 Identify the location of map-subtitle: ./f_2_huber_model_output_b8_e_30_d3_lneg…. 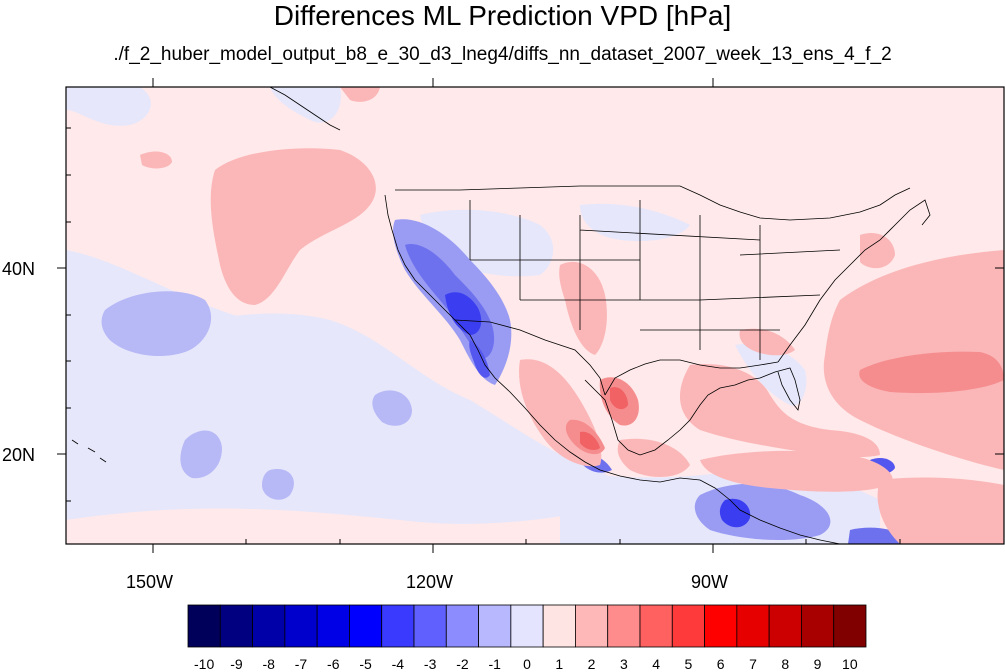
(502, 54).